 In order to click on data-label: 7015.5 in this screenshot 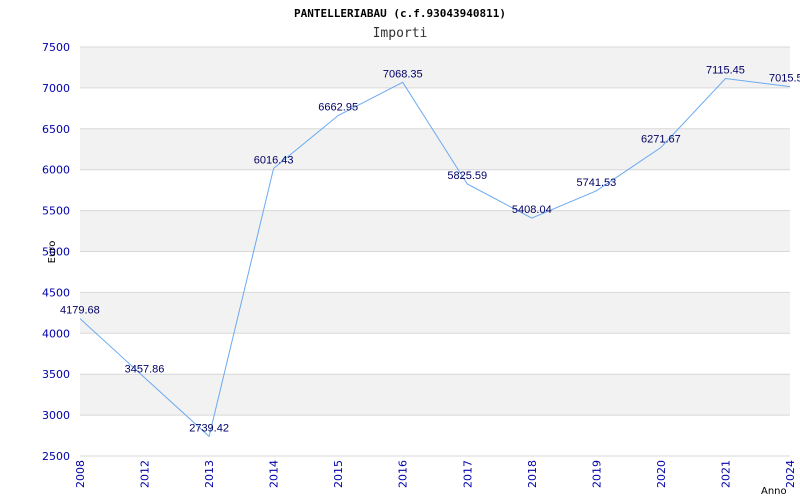, I will do `click(784, 79)`.